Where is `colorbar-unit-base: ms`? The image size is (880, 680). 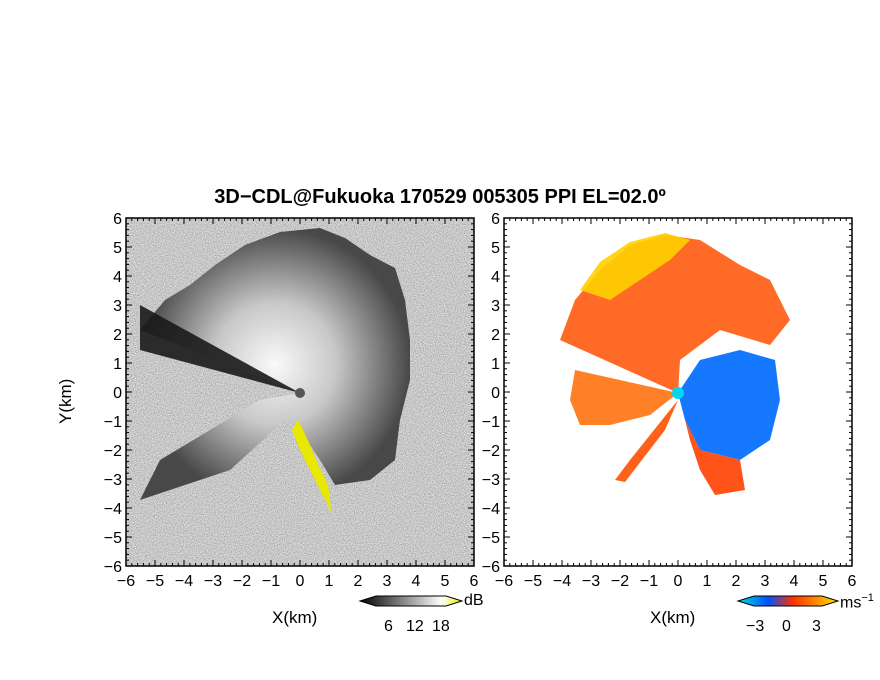
colorbar-unit-base: ms is located at coordinates (851, 603).